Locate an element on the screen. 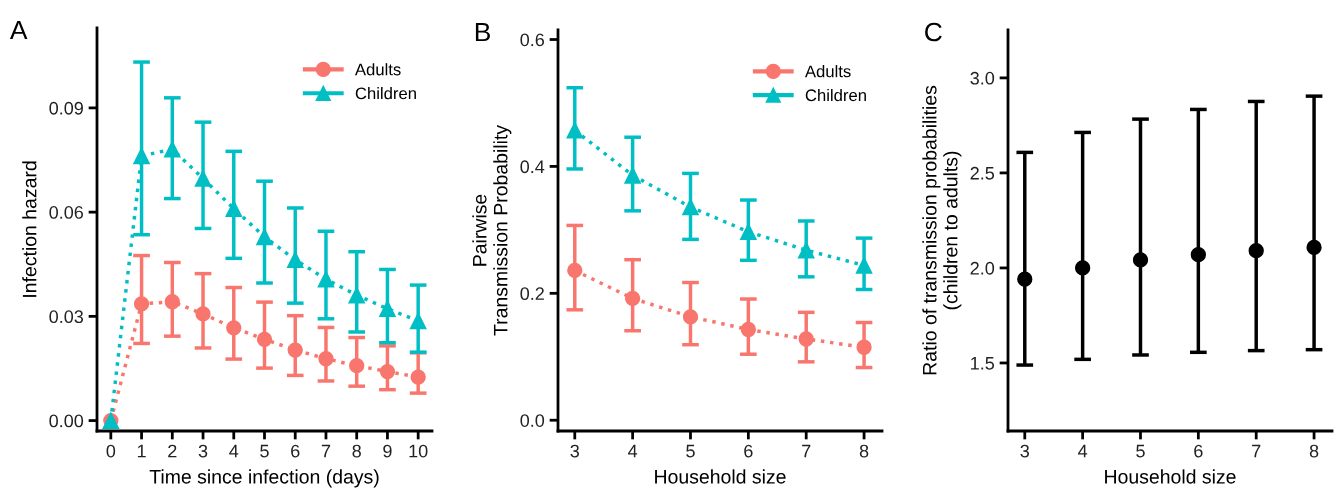 The image size is (1338, 504). chart-title: A is located at coordinates (18, 30).